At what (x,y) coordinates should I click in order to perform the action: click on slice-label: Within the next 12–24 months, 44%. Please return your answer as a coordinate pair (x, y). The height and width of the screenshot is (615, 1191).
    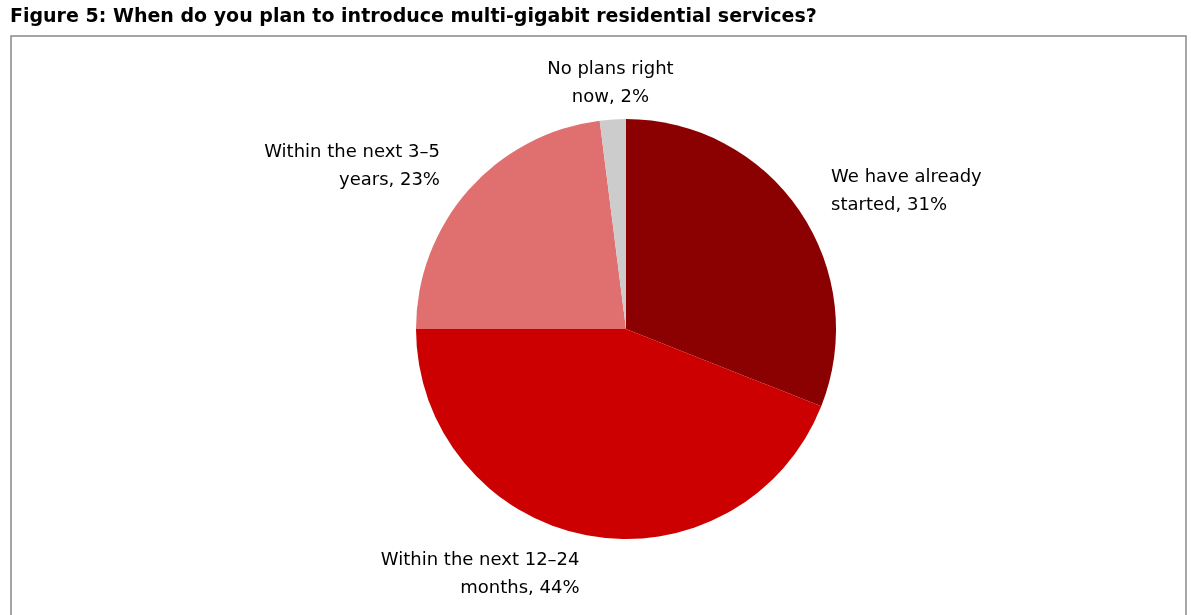
    Looking at the image, I should click on (480, 572).